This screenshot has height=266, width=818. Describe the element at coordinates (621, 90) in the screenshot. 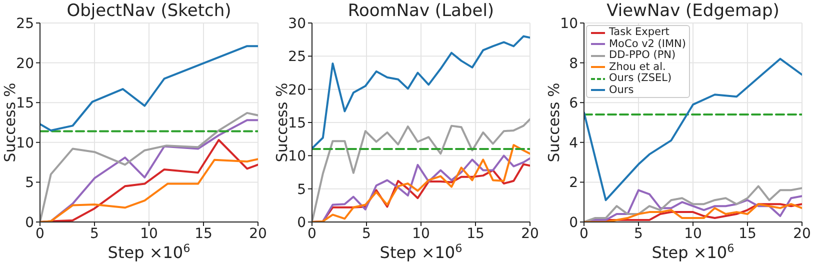

I see `legend-label: Ours` at that location.